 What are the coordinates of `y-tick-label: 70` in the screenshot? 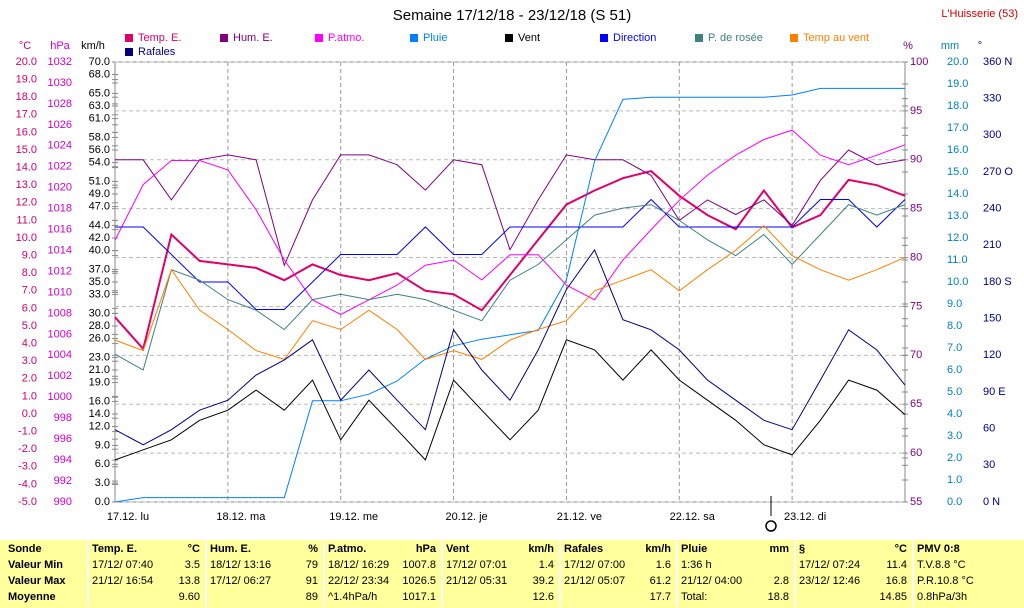 It's located at (916, 355).